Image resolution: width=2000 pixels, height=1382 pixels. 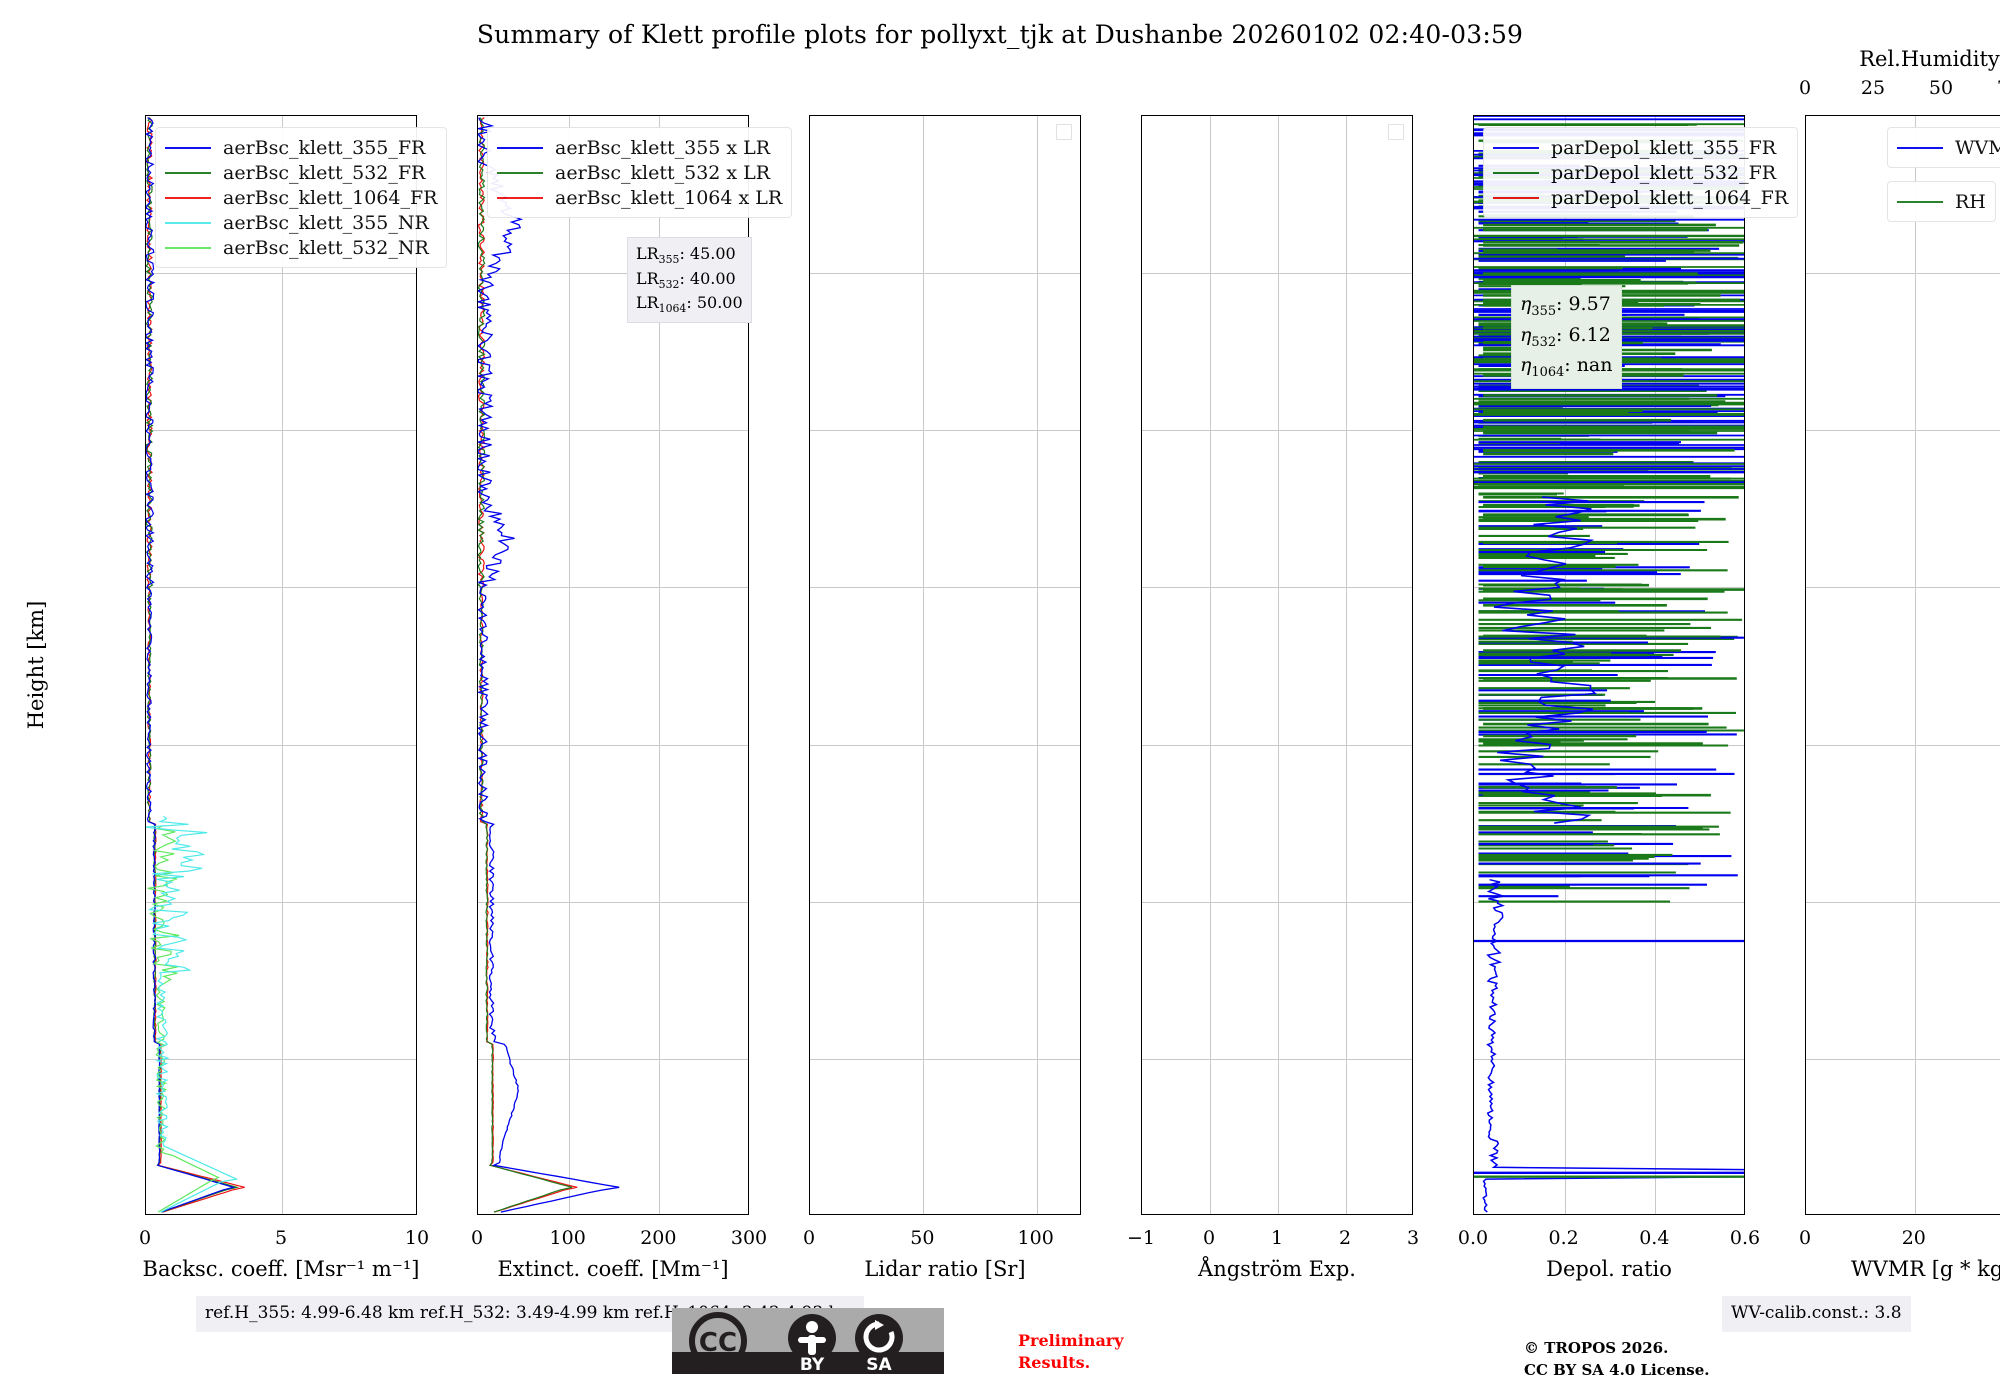 I want to click on annotation-symbol: LR, so click(x=647, y=253).